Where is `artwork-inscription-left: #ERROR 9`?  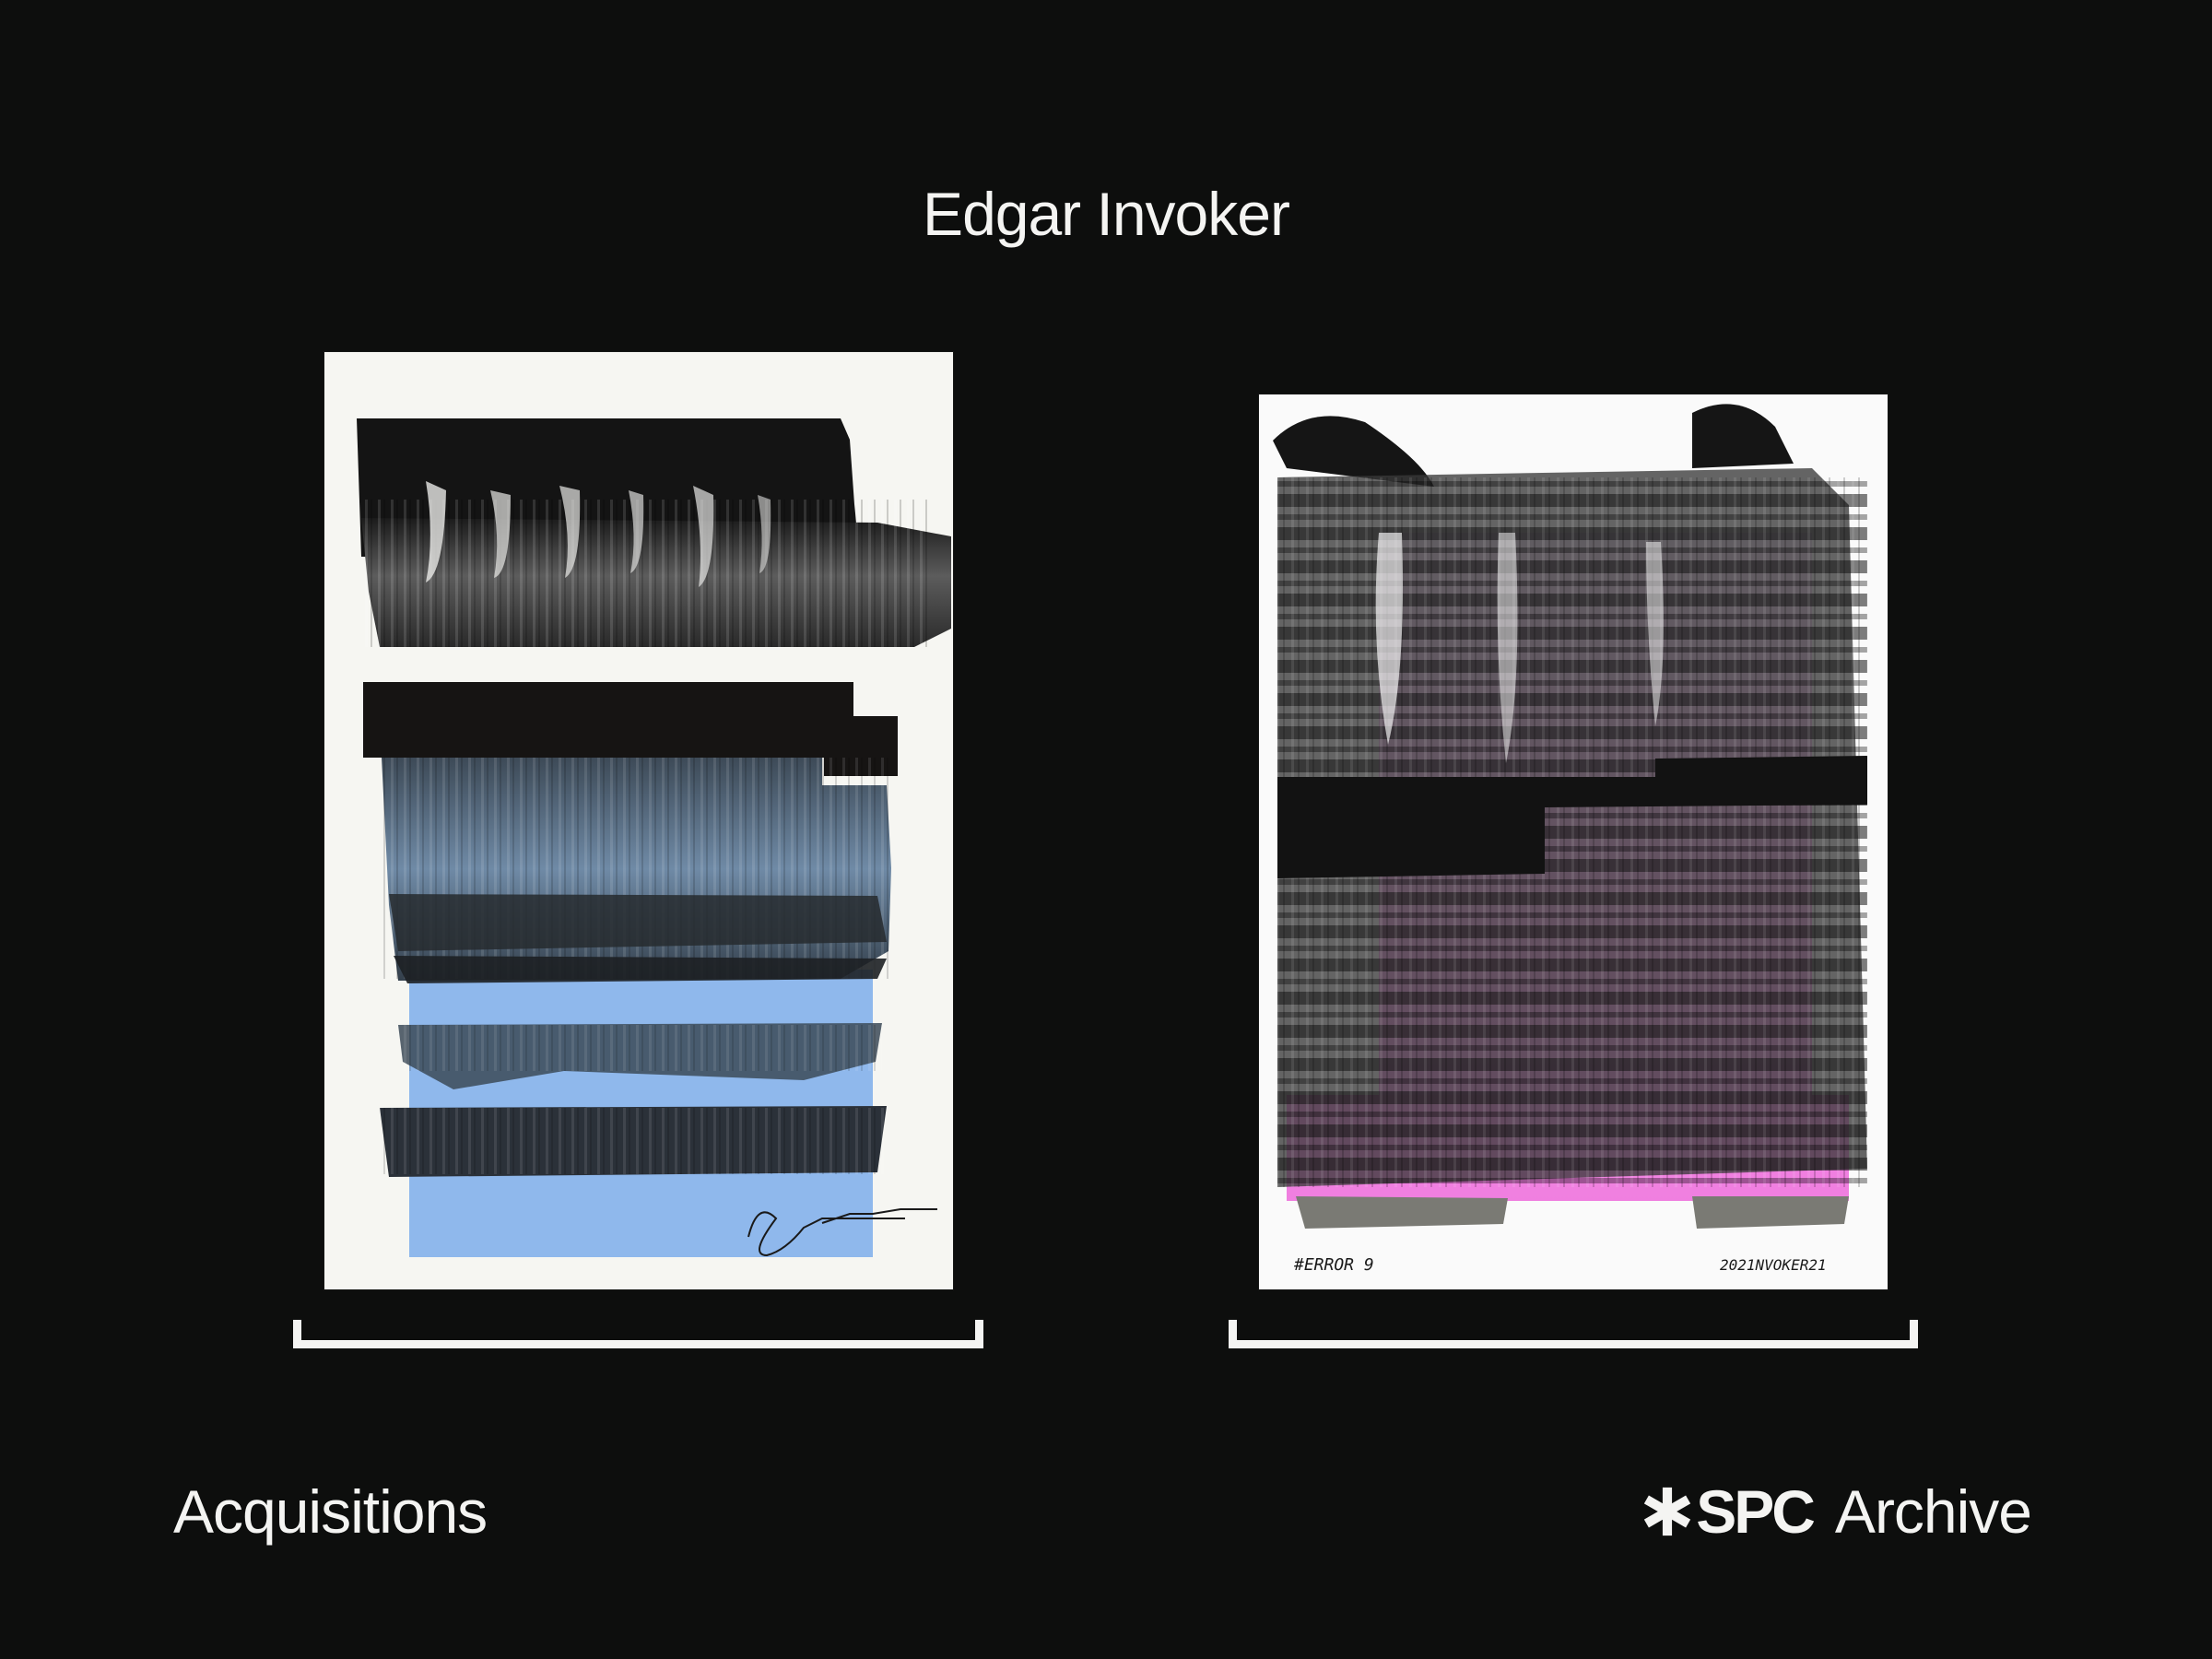 artwork-inscription-left: #ERROR 9 is located at coordinates (1333, 1265).